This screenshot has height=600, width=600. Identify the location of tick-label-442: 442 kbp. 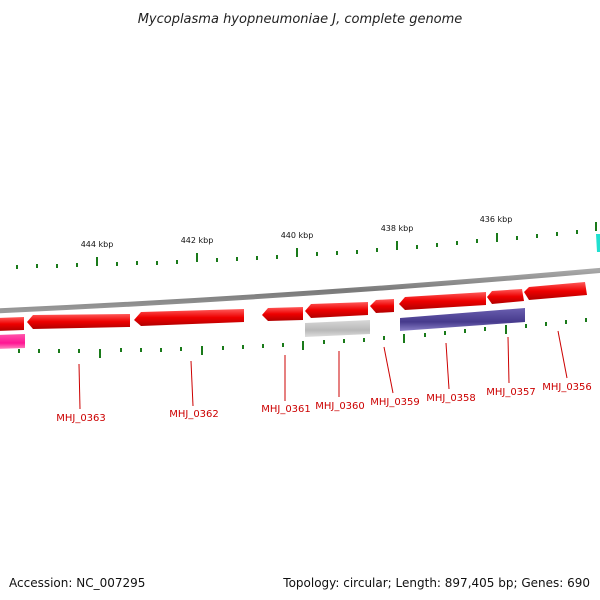
(197, 240).